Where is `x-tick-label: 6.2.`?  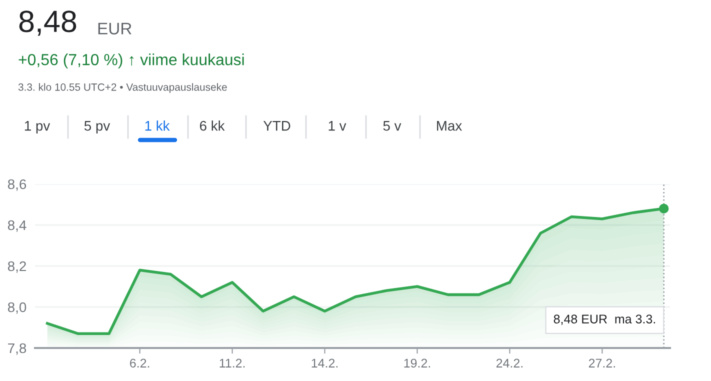
x-tick-label: 6.2. is located at coordinates (140, 363).